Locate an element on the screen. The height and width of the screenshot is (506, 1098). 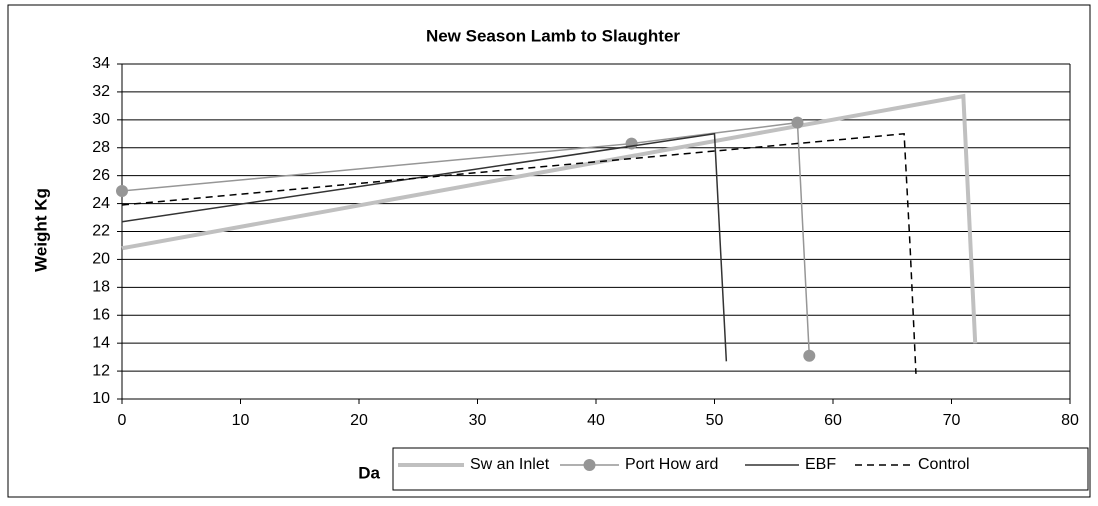
x-tick-label: 30 is located at coordinates (478, 420).